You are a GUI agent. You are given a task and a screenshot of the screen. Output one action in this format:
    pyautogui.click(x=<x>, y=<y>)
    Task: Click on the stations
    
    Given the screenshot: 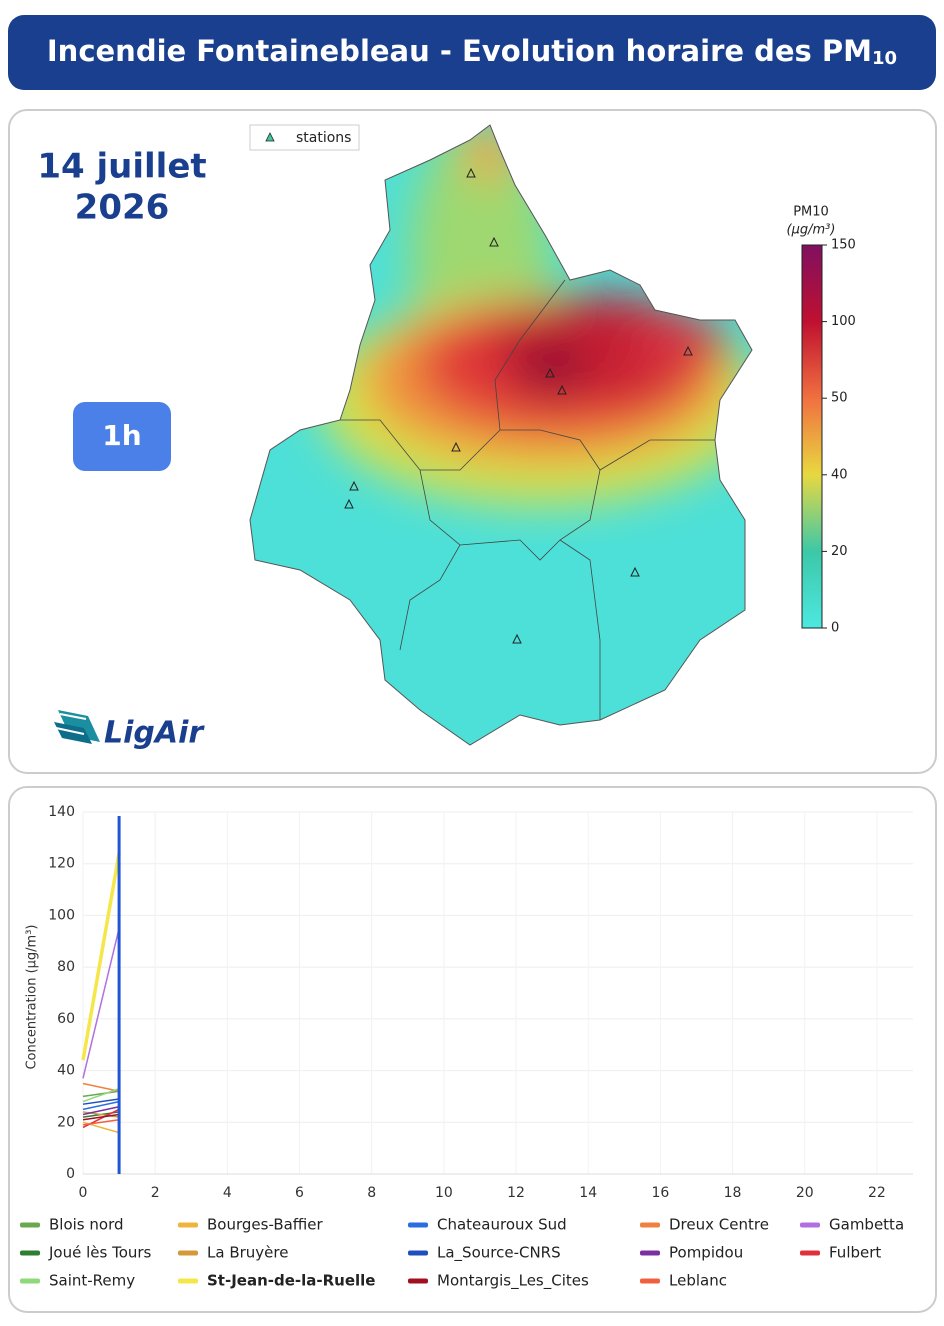 What is the action you would take?
    pyautogui.click(x=518, y=405)
    